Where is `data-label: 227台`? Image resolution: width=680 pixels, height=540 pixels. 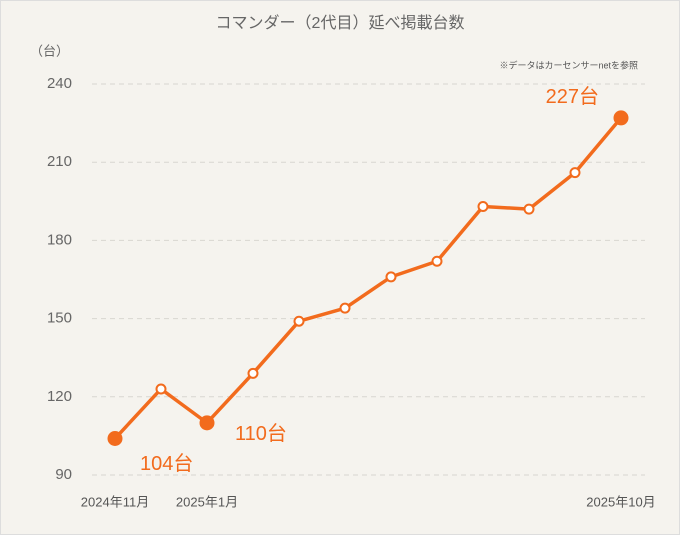
data-label: 227台 is located at coordinates (572, 96).